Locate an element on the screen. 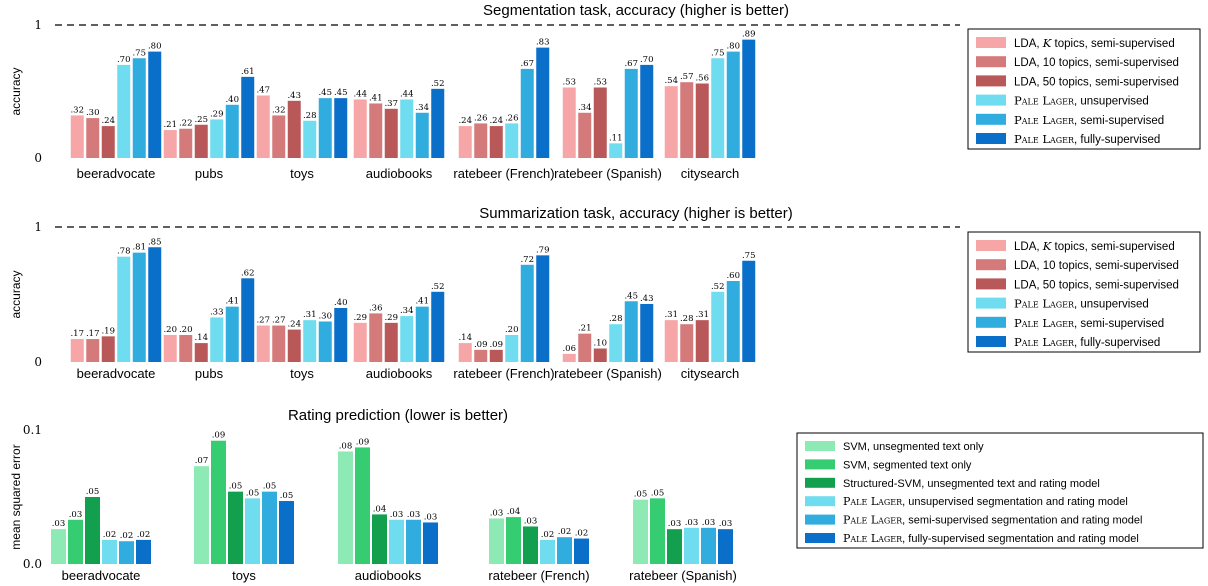  bar-value-label: .04 is located at coordinates (380, 509).